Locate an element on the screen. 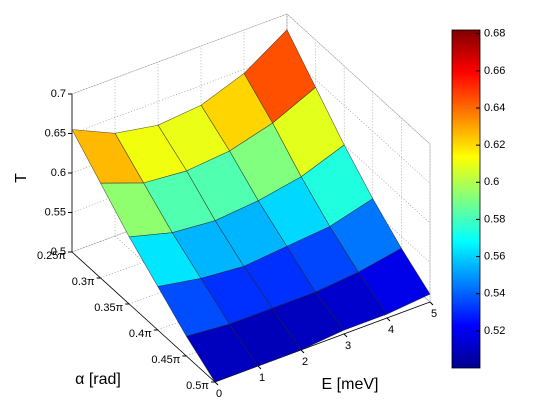 This screenshot has height=414, width=551. colorbar-tick-label: 0.56 is located at coordinates (494, 256).